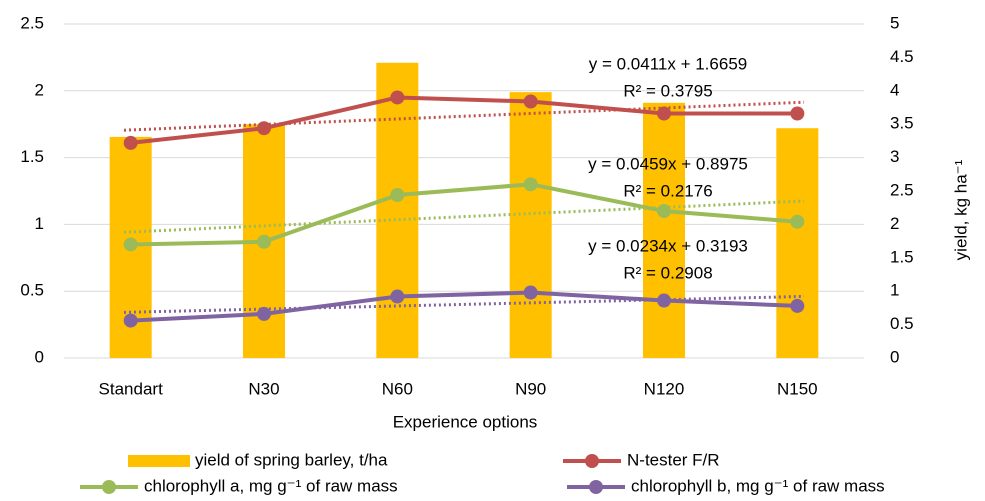 The image size is (985, 501). I want to click on y2-tick-label: 2.5, so click(902, 189).